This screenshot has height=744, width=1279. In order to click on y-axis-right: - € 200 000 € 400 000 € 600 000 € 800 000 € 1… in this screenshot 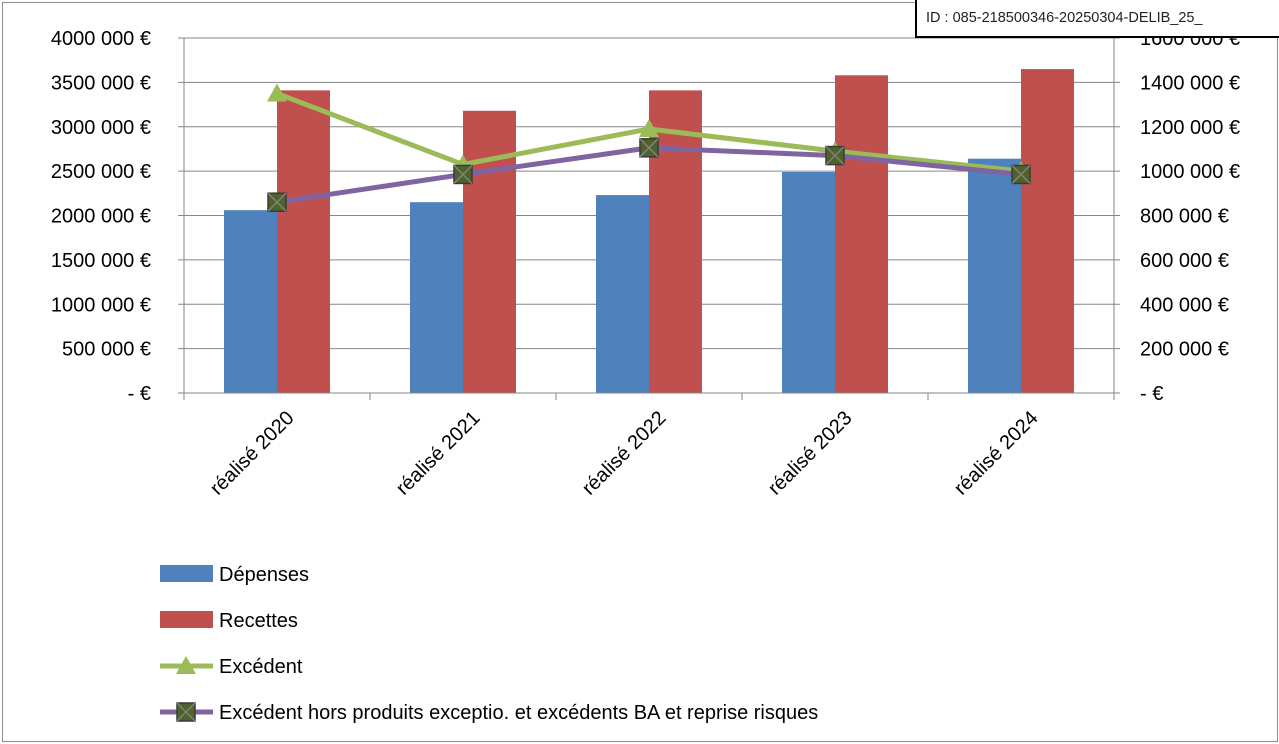, I will do `click(1177, 216)`.